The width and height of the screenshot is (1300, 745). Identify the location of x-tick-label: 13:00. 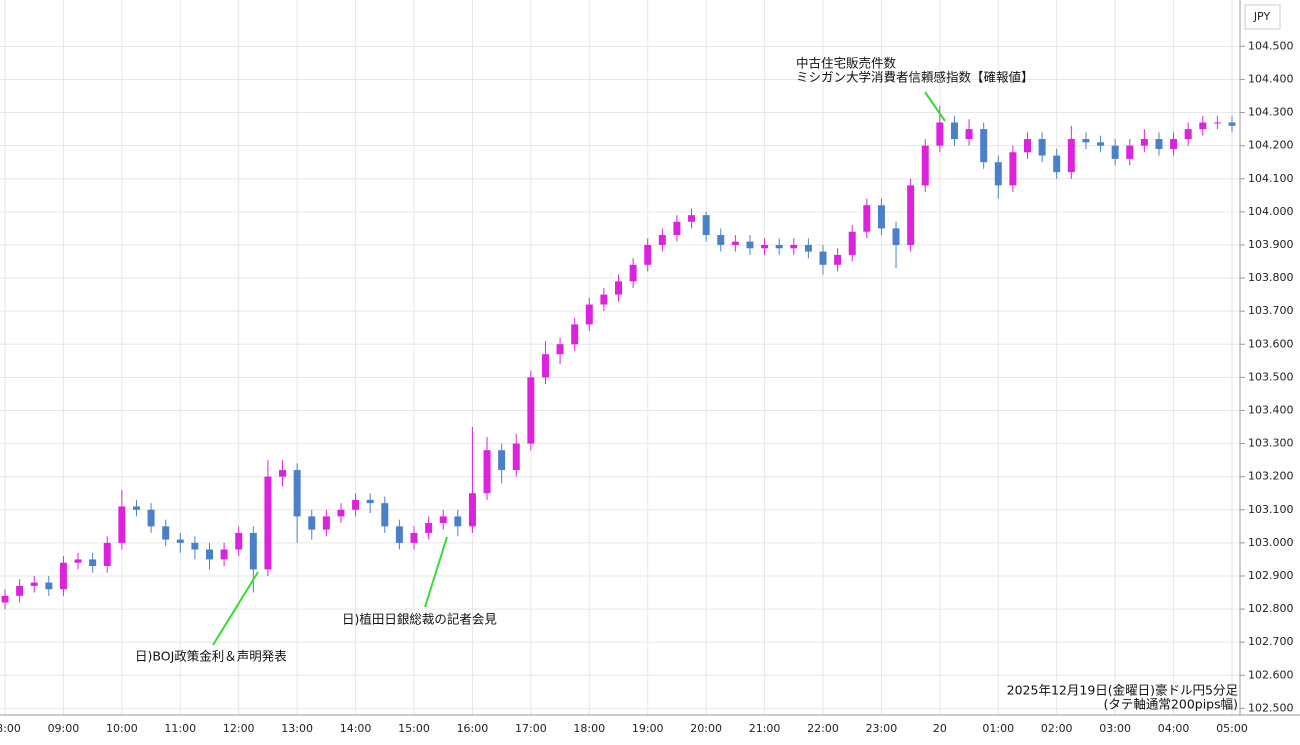
(297, 728).